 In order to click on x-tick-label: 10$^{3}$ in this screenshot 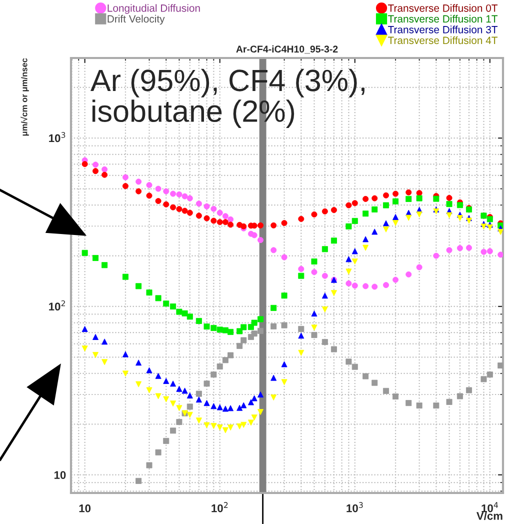, I will do `click(354, 507)`.